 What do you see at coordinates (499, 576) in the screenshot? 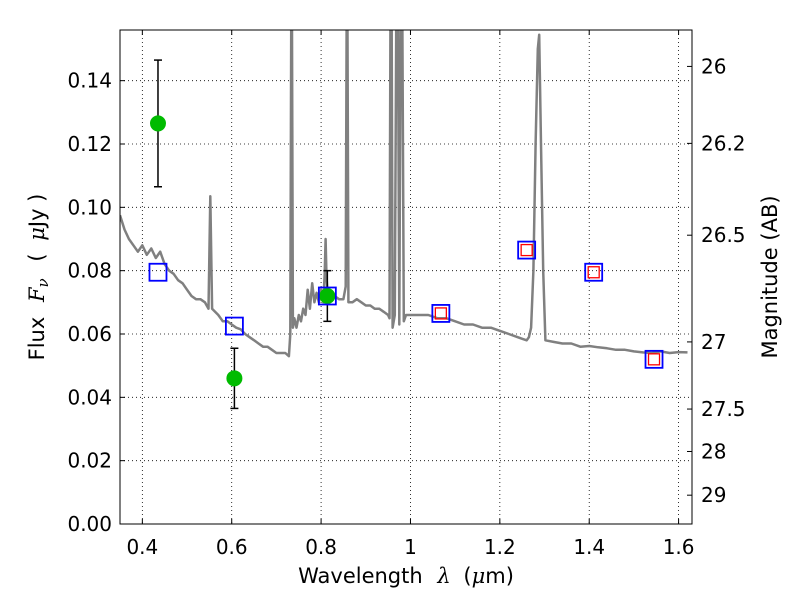
I see `x-axis-title-unit-rest: m)` at bounding box center [499, 576].